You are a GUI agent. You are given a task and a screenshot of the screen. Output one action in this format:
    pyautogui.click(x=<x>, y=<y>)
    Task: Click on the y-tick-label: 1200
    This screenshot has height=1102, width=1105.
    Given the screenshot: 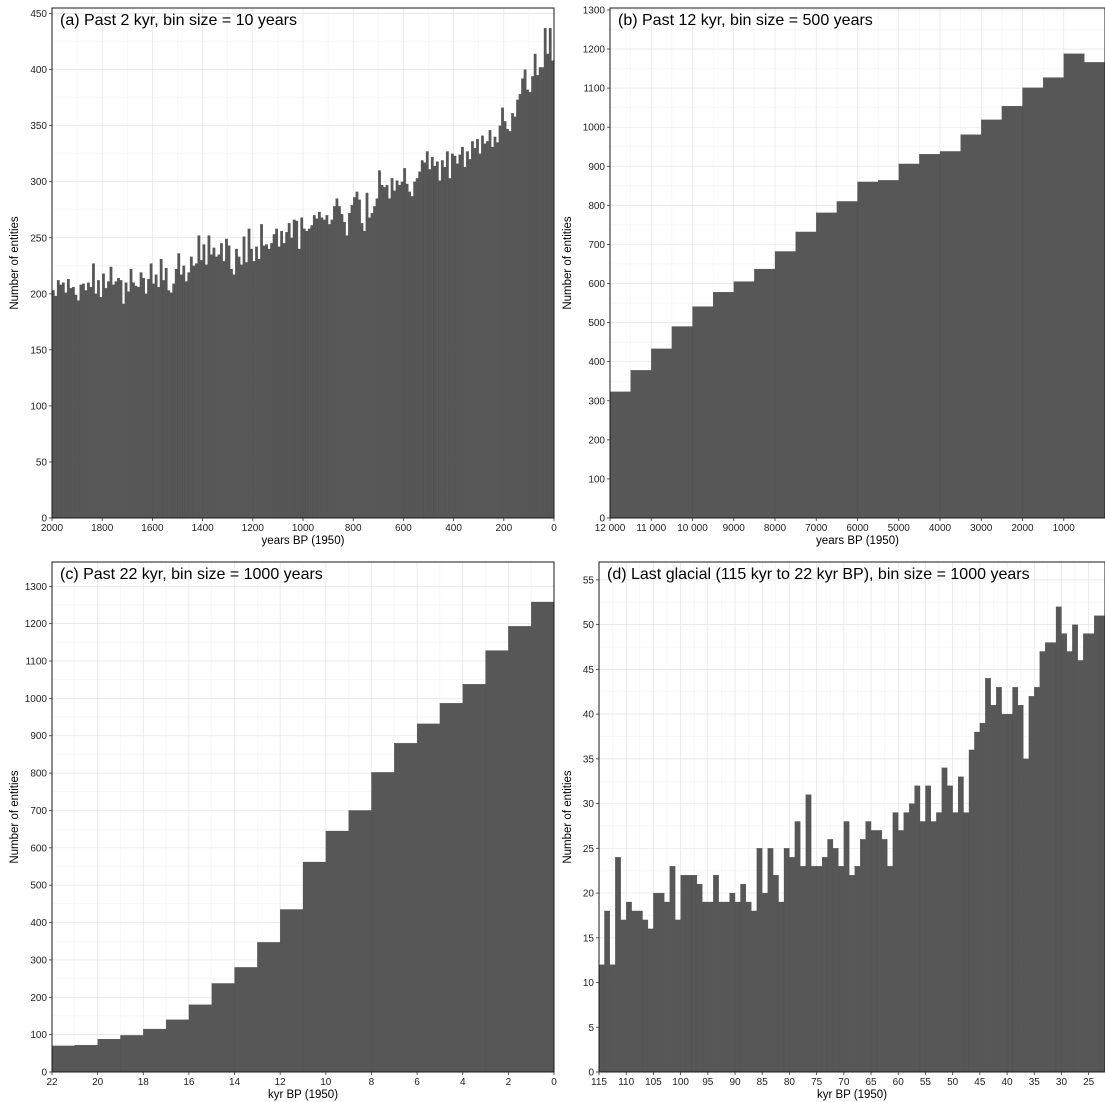 What is the action you would take?
    pyautogui.click(x=594, y=50)
    